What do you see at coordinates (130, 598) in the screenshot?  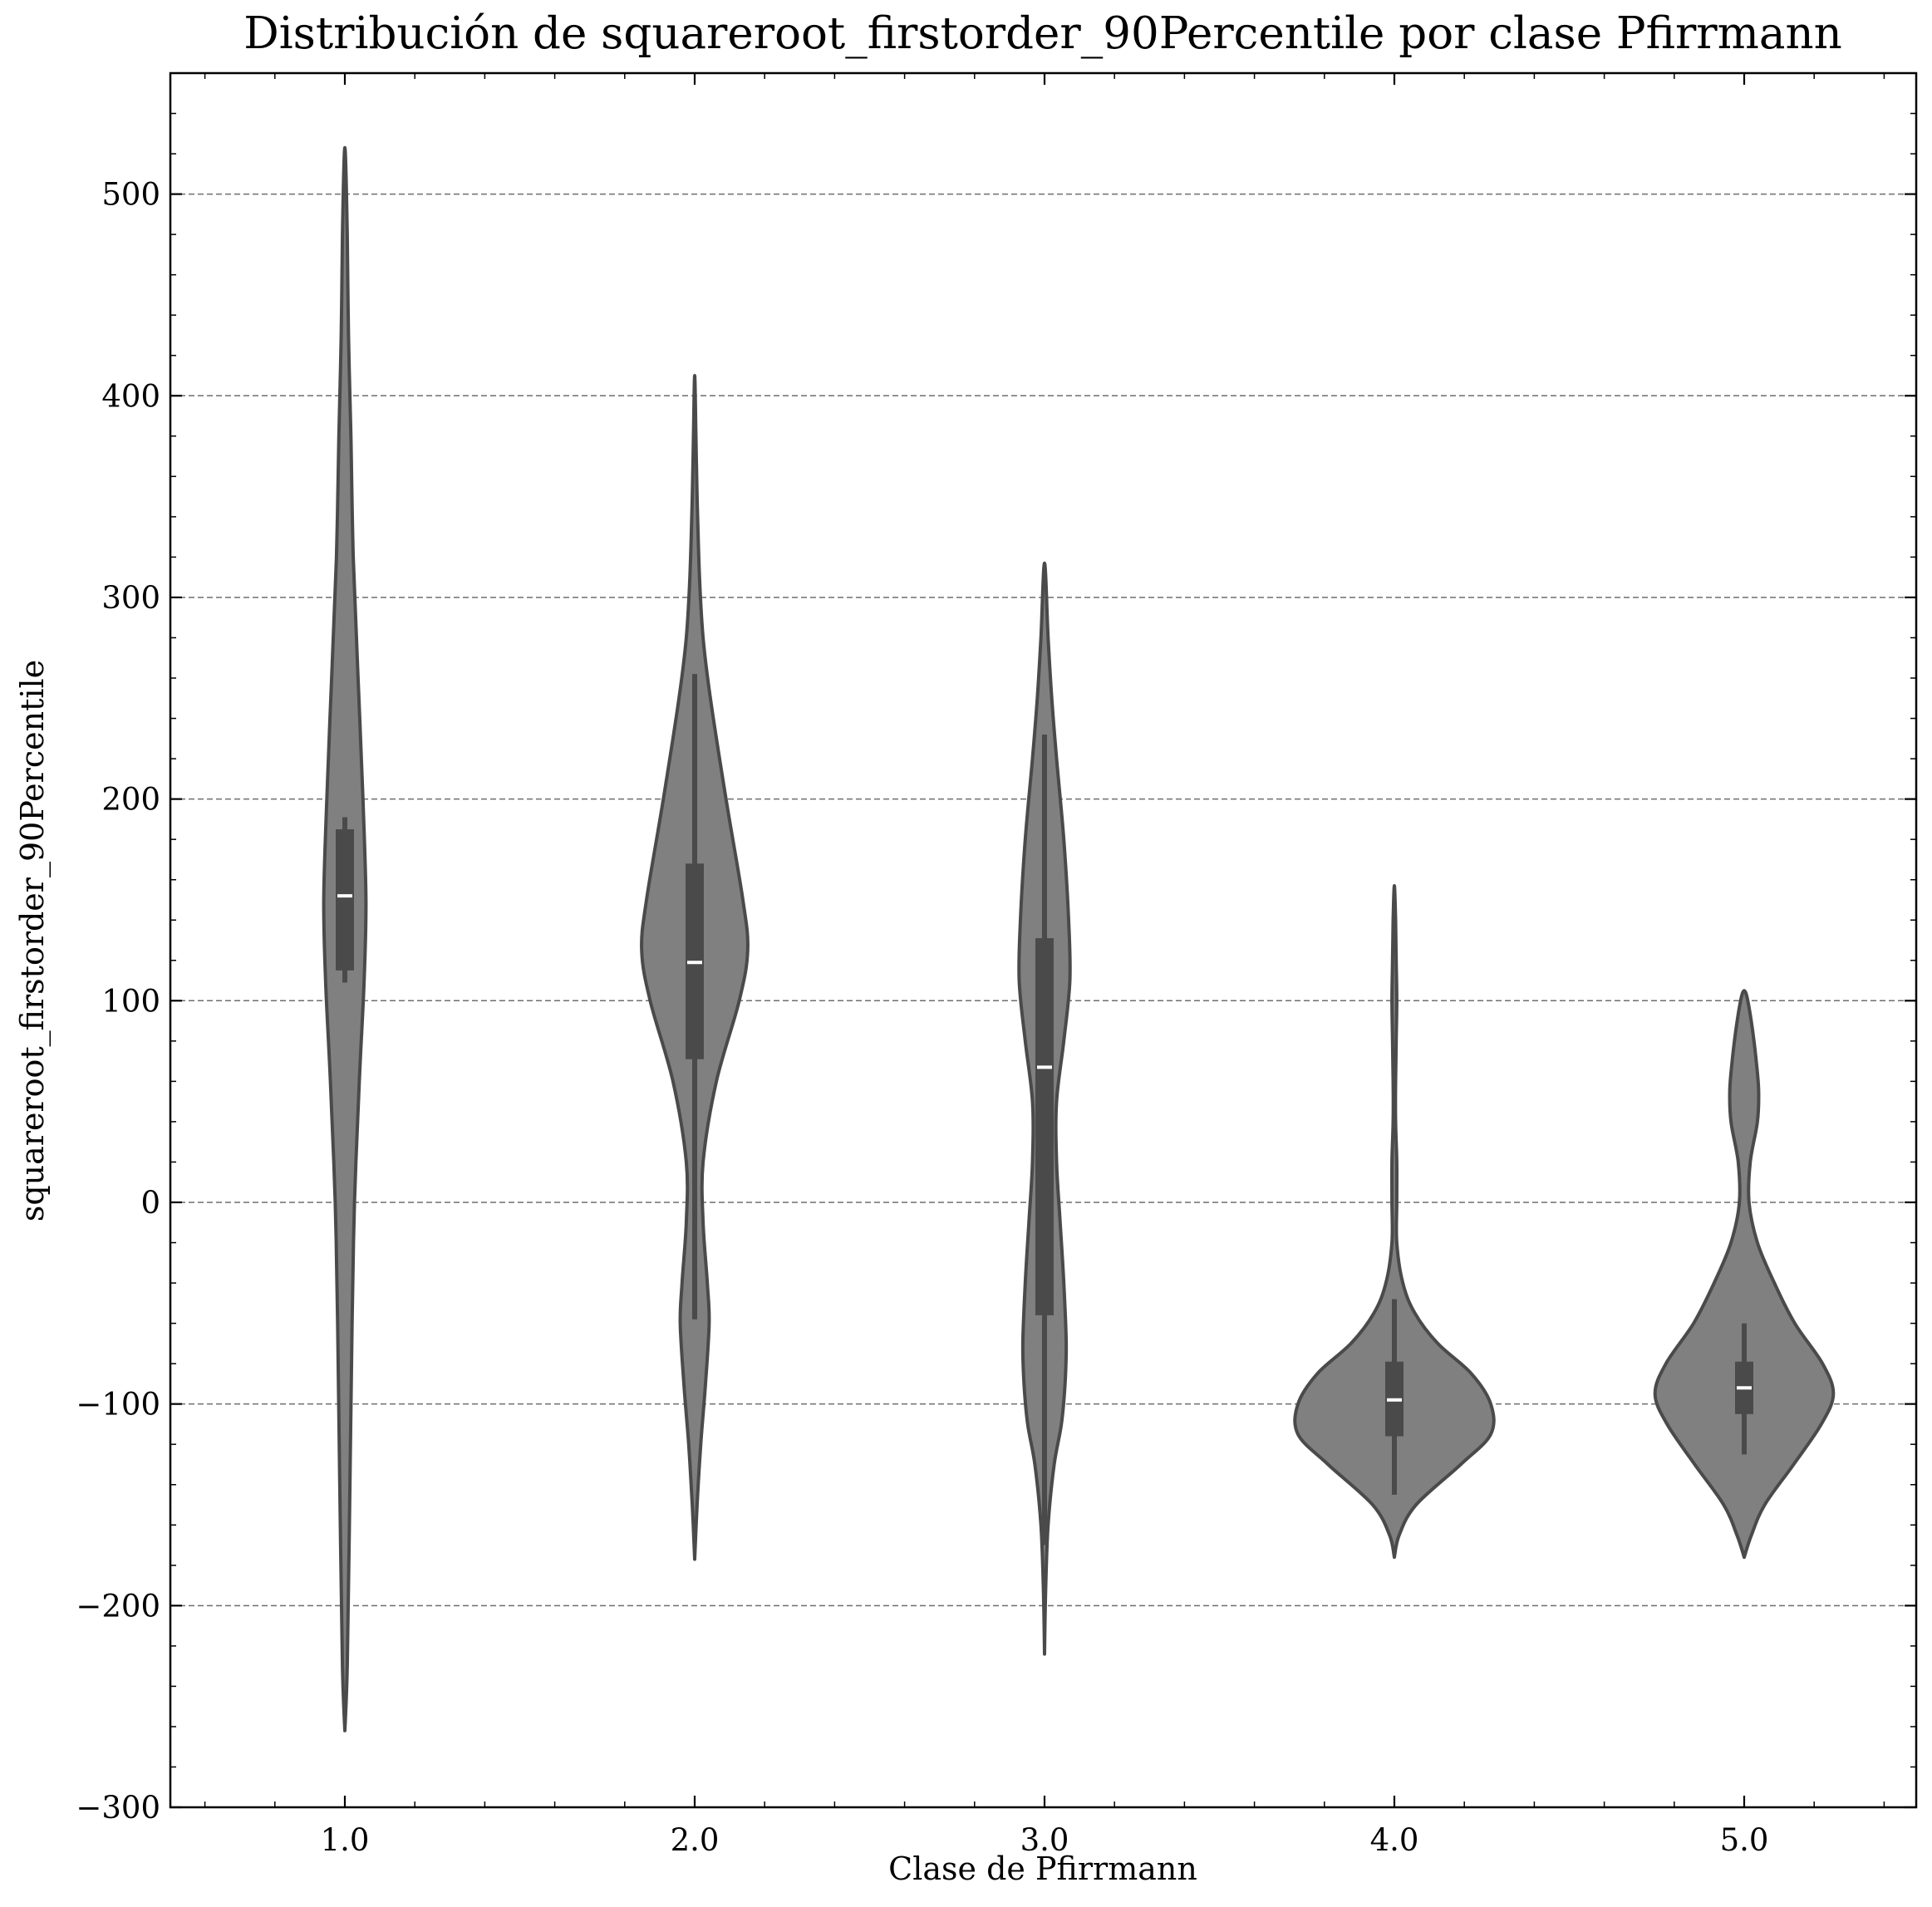 I see `y-tick-label: 300` at bounding box center [130, 598].